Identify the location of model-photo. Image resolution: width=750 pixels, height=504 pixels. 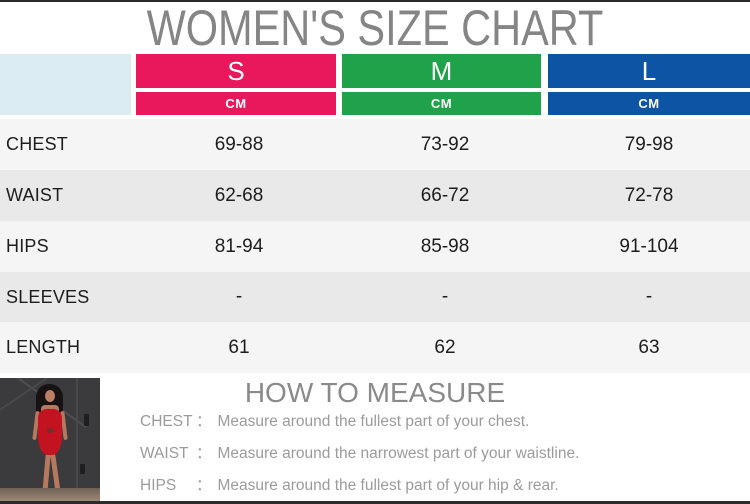
(50, 441).